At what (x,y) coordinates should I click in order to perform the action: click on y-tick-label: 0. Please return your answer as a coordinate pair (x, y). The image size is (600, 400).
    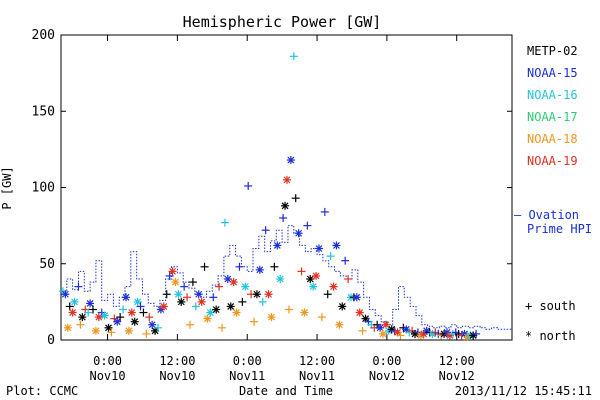
    Looking at the image, I should click on (51, 340).